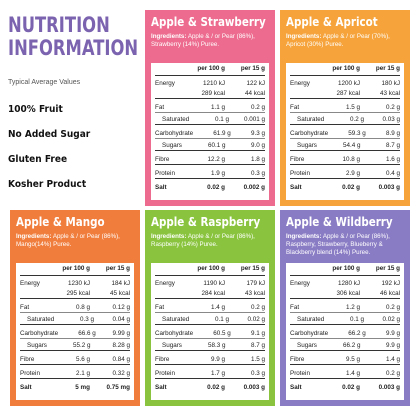 Image resolution: width=416 pixels, height=416 pixels. I want to click on carbohydrate-row: Carbohydrate 66.6 g 9.99 g, so click(75, 334).